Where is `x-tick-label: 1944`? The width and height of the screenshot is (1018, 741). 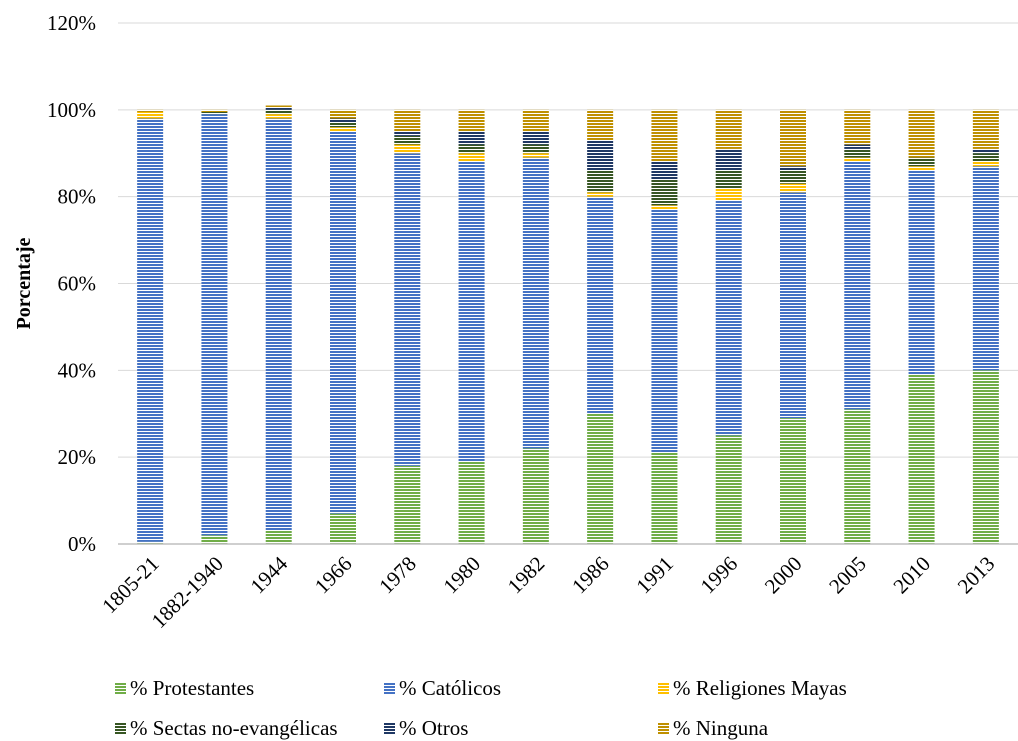
x-tick-label: 1944 is located at coordinates (269, 574).